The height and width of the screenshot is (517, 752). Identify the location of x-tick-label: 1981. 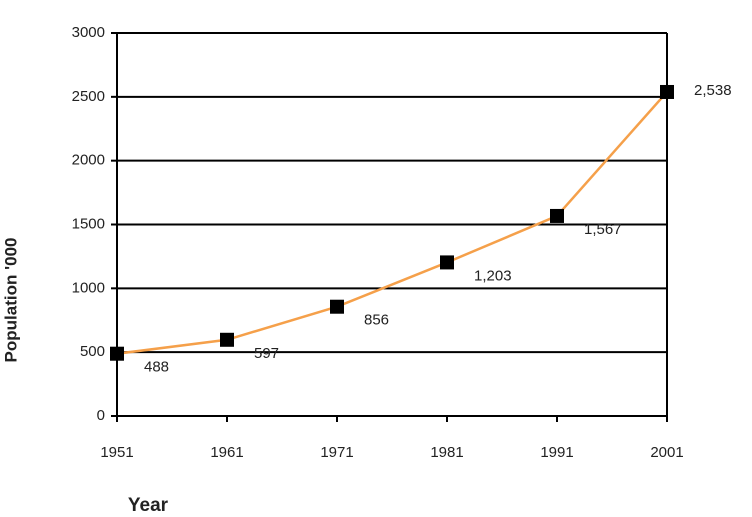
(446, 452).